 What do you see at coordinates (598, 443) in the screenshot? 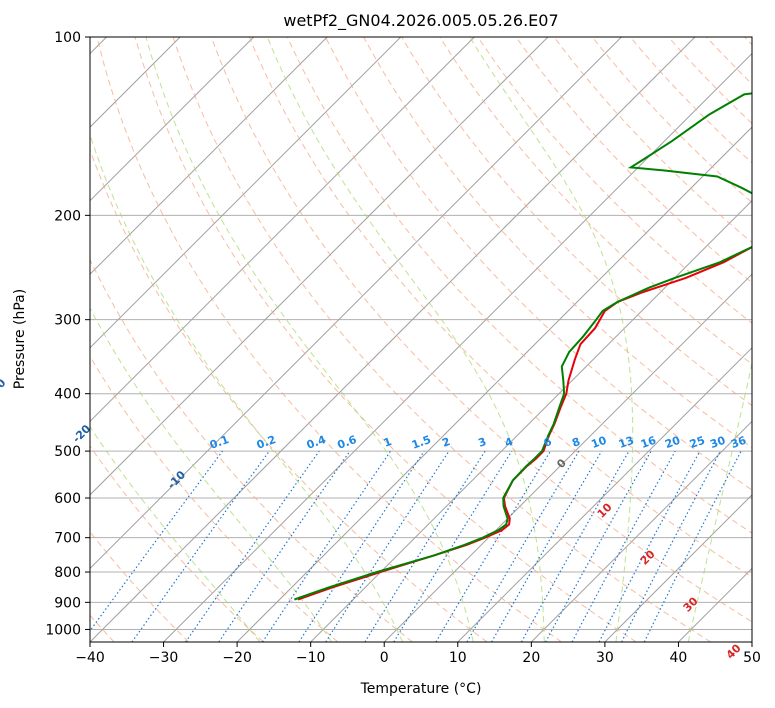
I see `mixing-ratio-label: 10` at bounding box center [598, 443].